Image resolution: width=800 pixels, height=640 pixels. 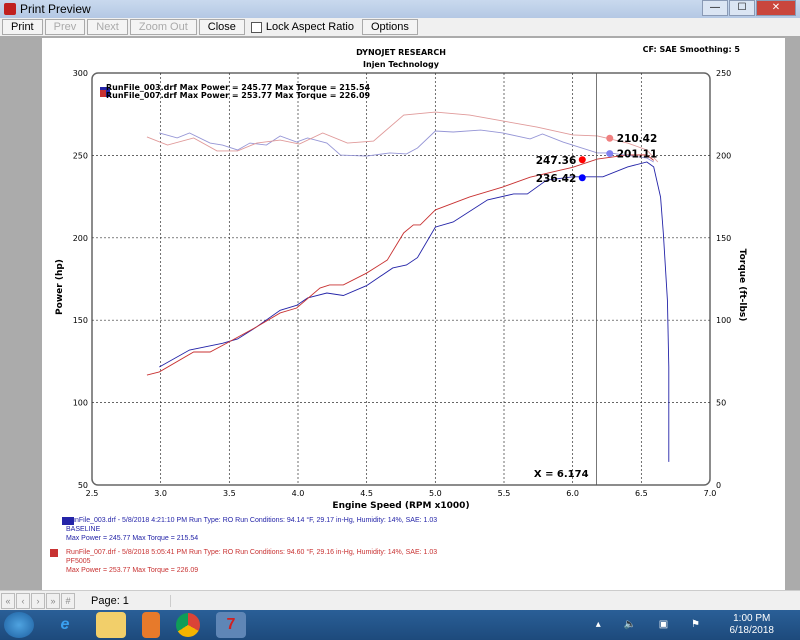 What do you see at coordinates (92, 493) in the screenshot?
I see `x-tick-label: 2.5` at bounding box center [92, 493].